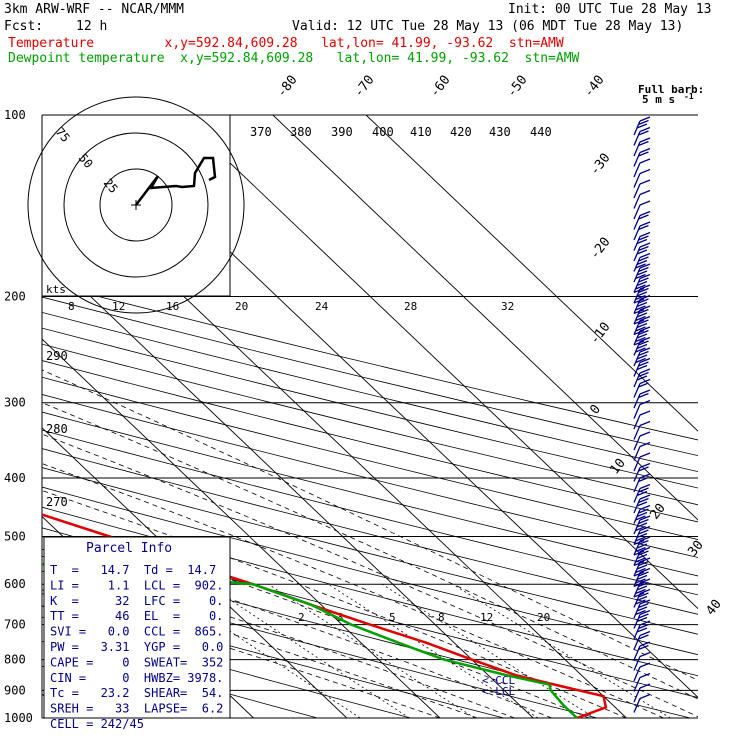 The height and width of the screenshot is (740, 740). What do you see at coordinates (421, 132) in the screenshot?
I see `theta-label: 410` at bounding box center [421, 132].